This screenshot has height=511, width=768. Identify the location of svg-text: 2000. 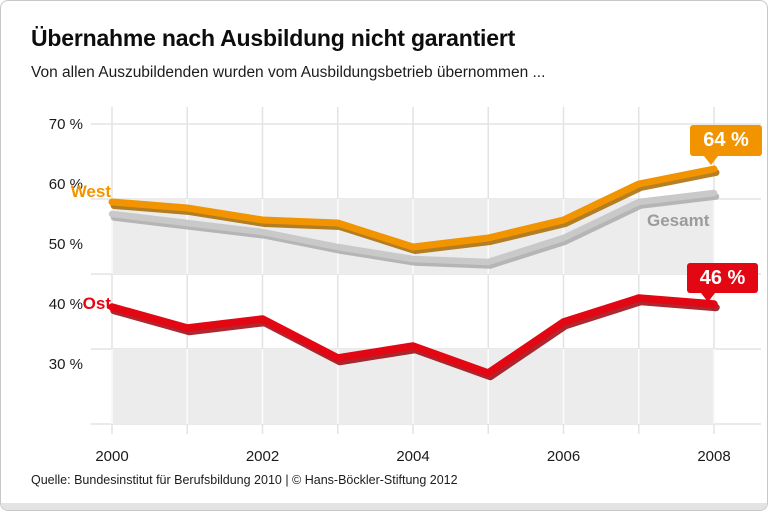
(111, 456).